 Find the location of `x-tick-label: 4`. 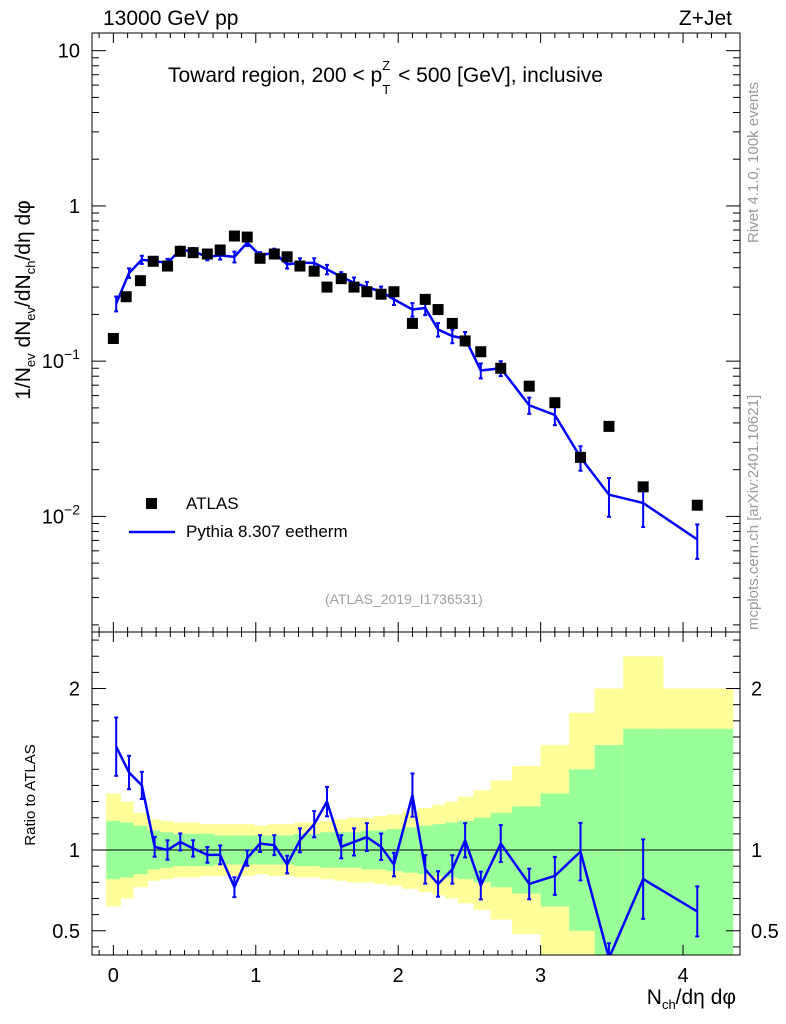

x-tick-label: 4 is located at coordinates (682, 976).